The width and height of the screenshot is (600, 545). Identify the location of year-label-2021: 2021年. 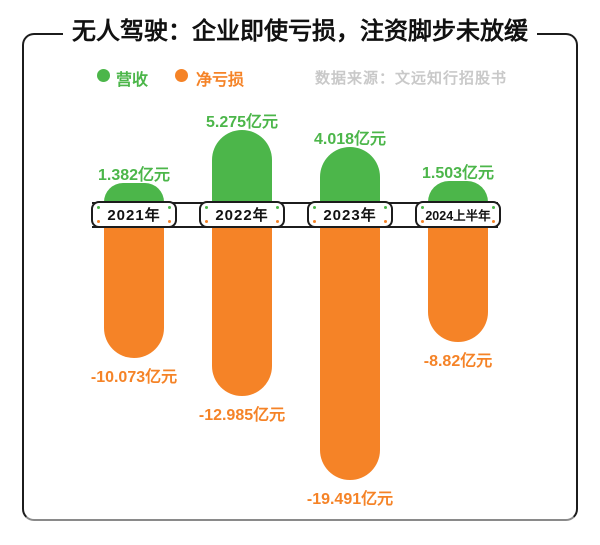
(134, 214).